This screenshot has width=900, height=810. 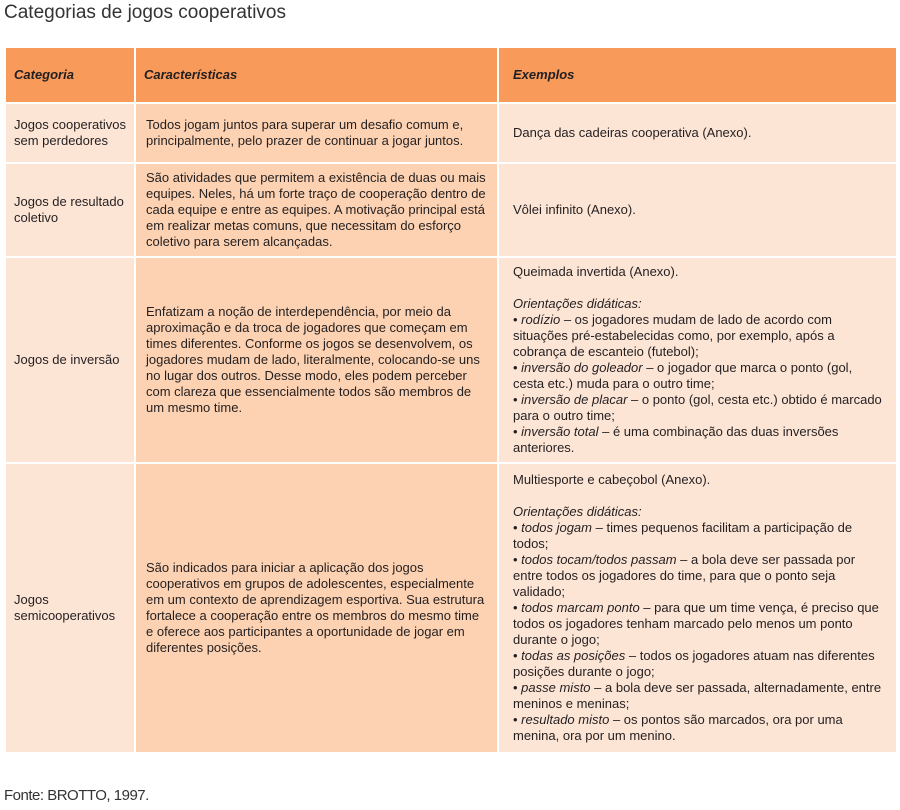 I want to click on orientacao-termo: todos marcam ponto, so click(x=580, y=607).